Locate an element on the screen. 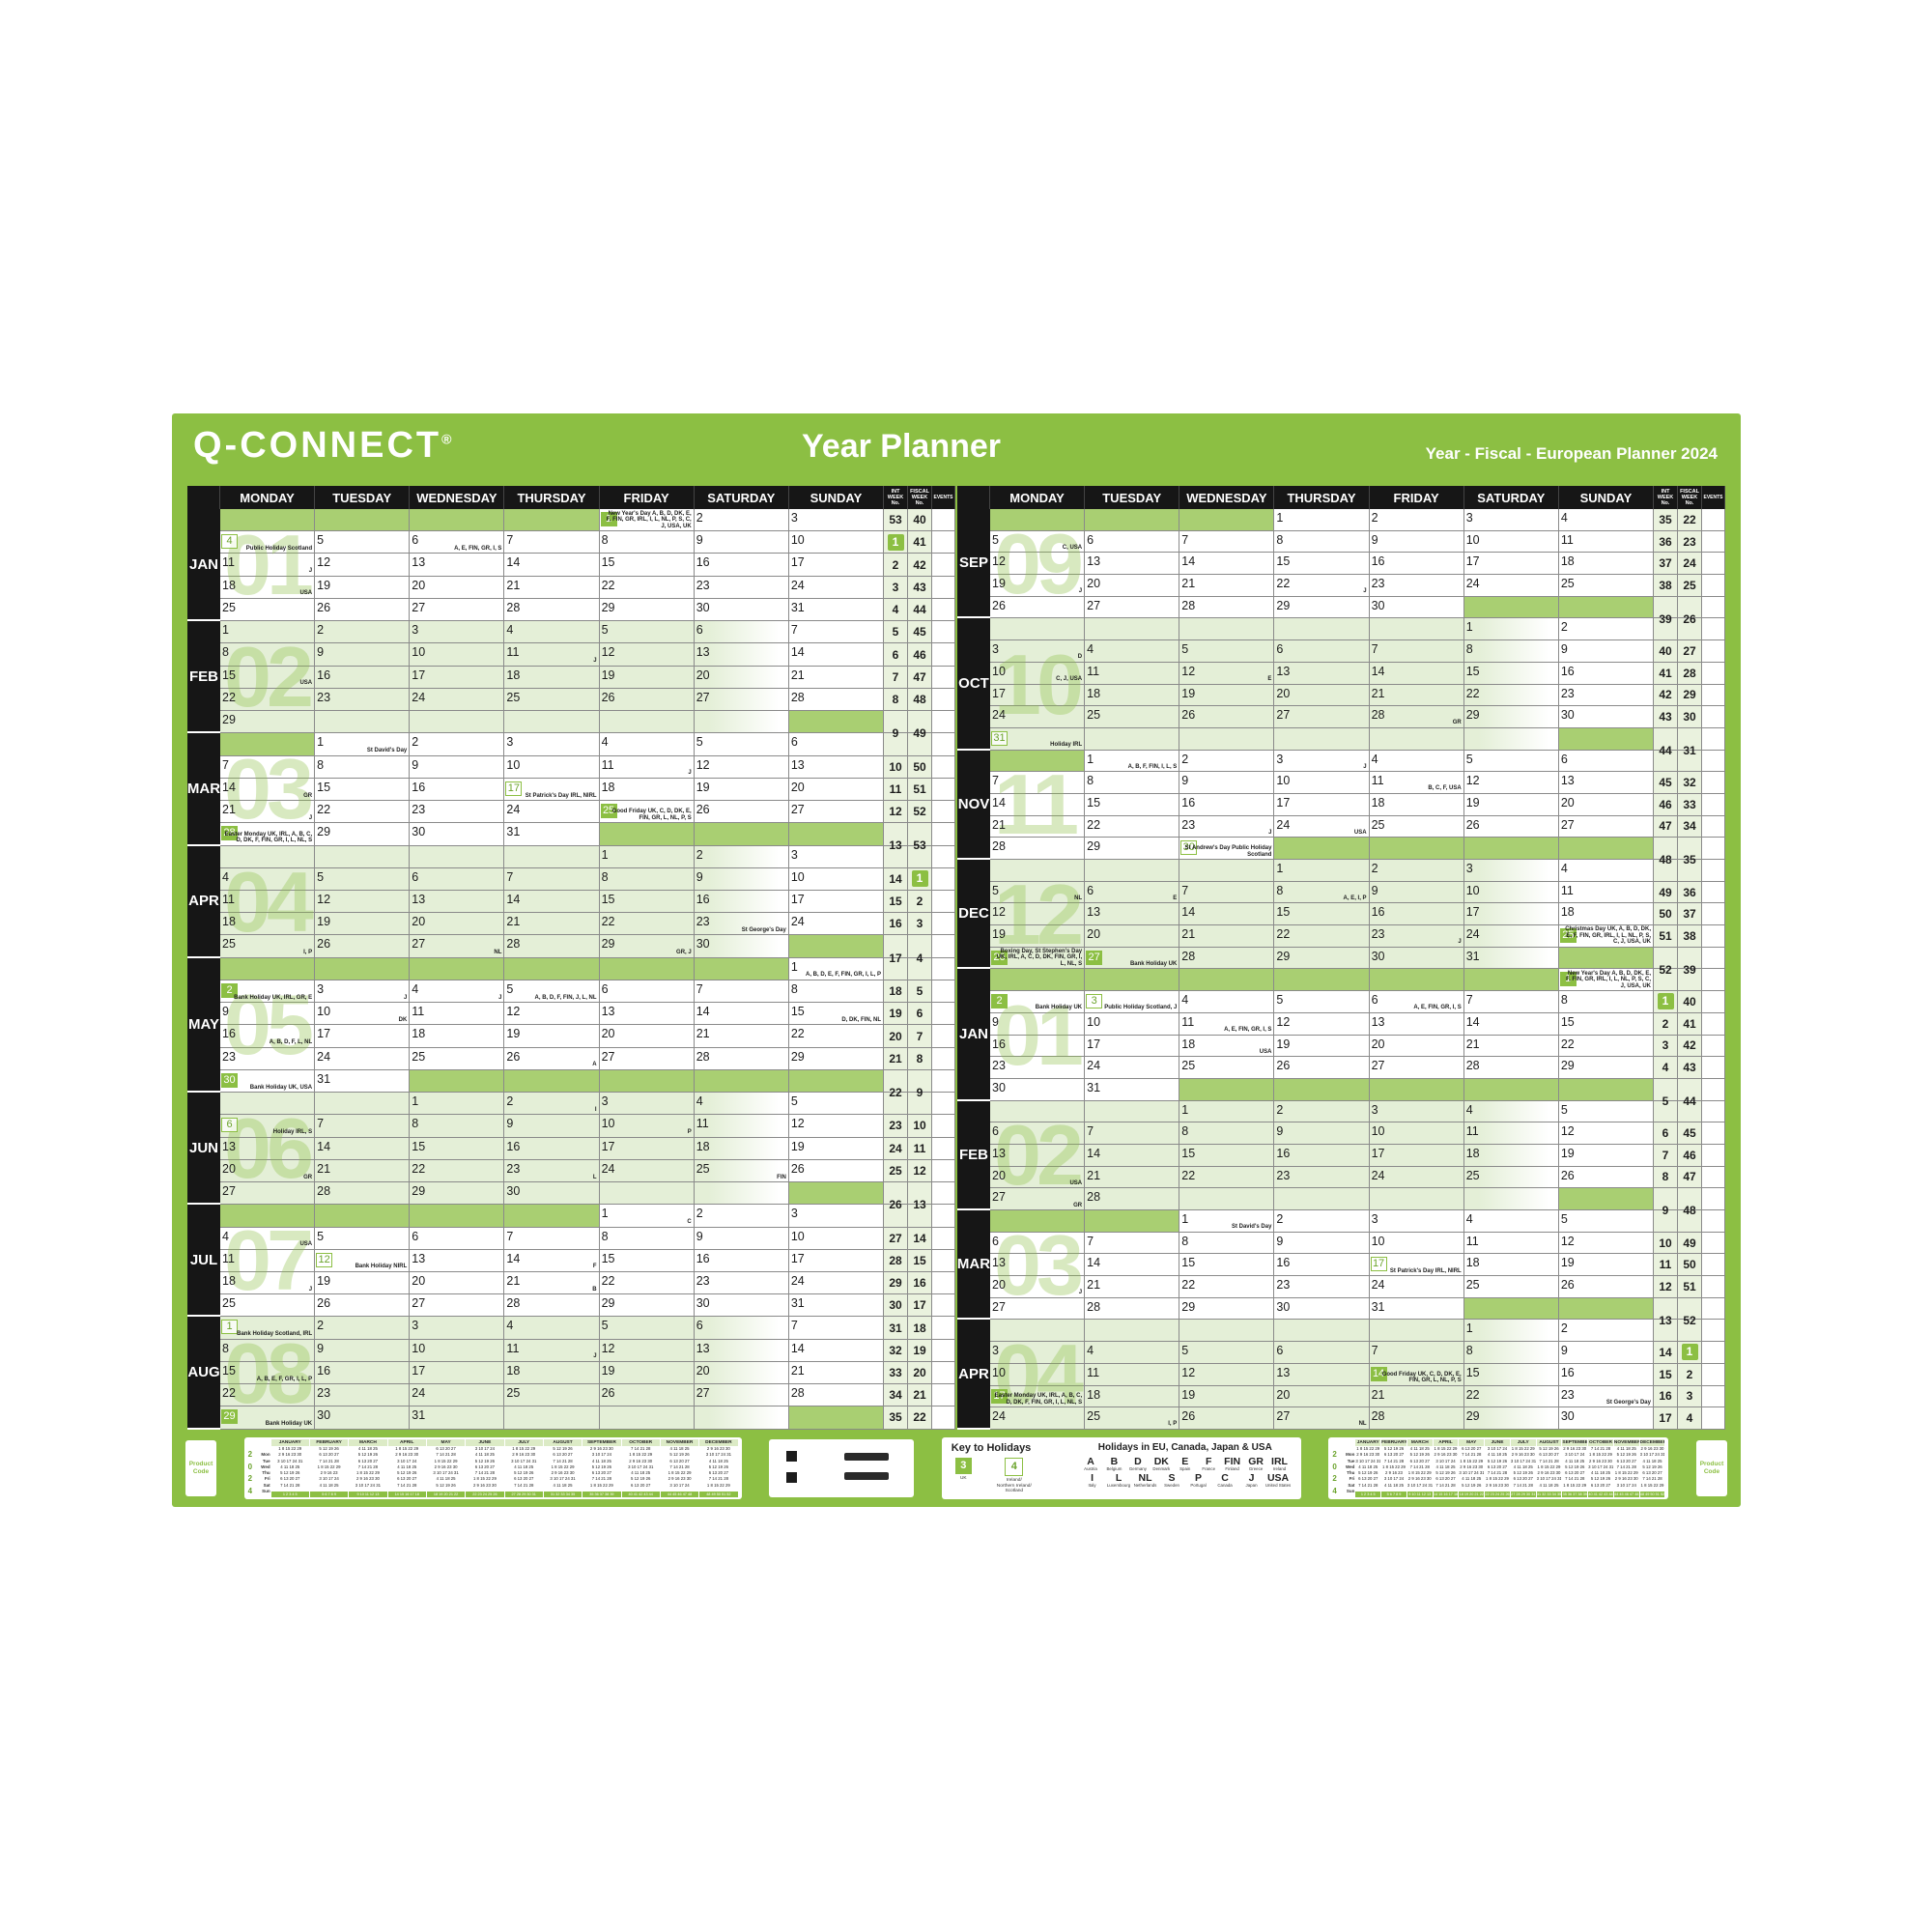  date-cell: 20 is located at coordinates (1132, 936).